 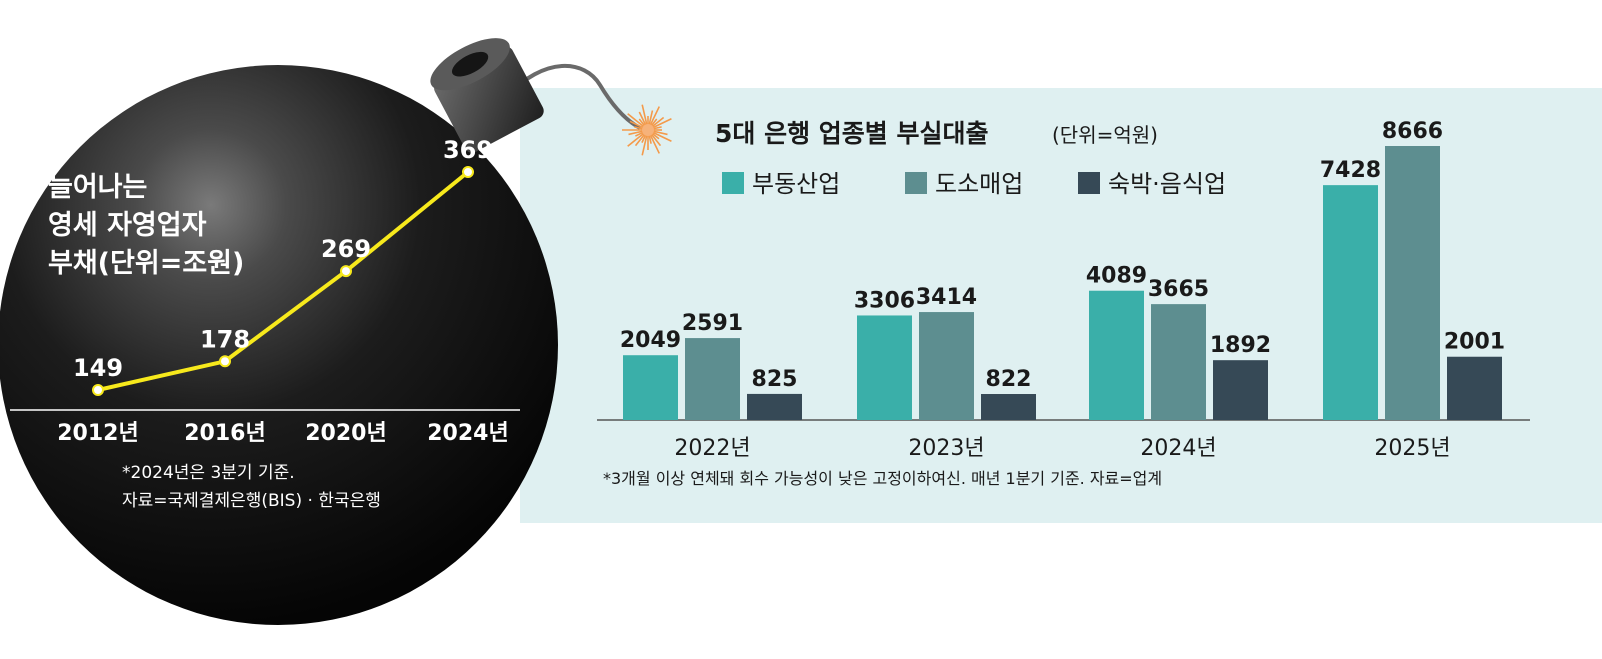 I want to click on line-series, so click(x=283, y=281).